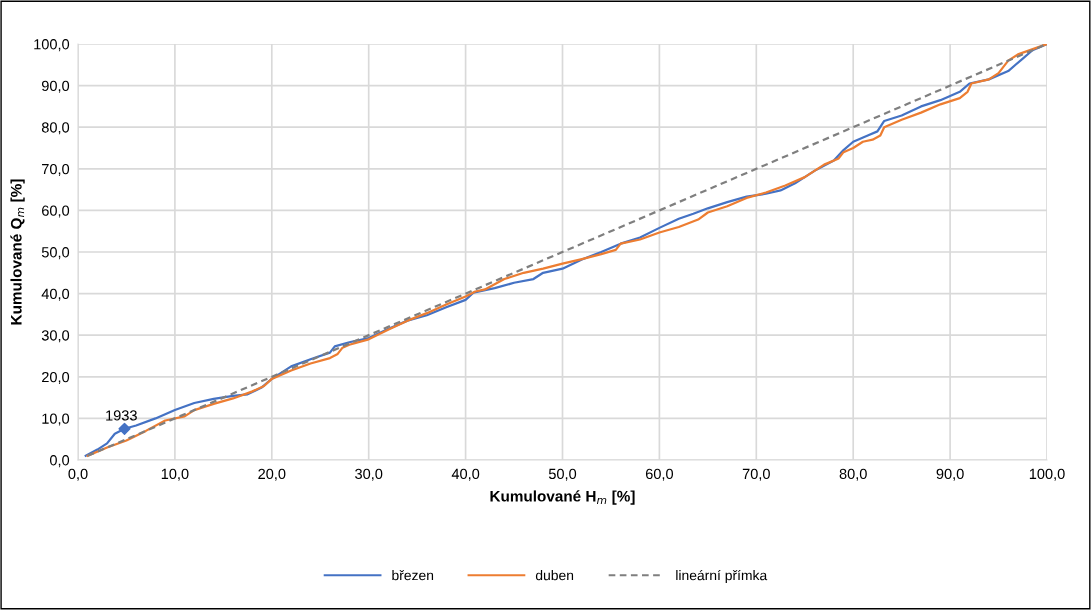  I want to click on y-tick-label: 80,0, so click(55, 128).